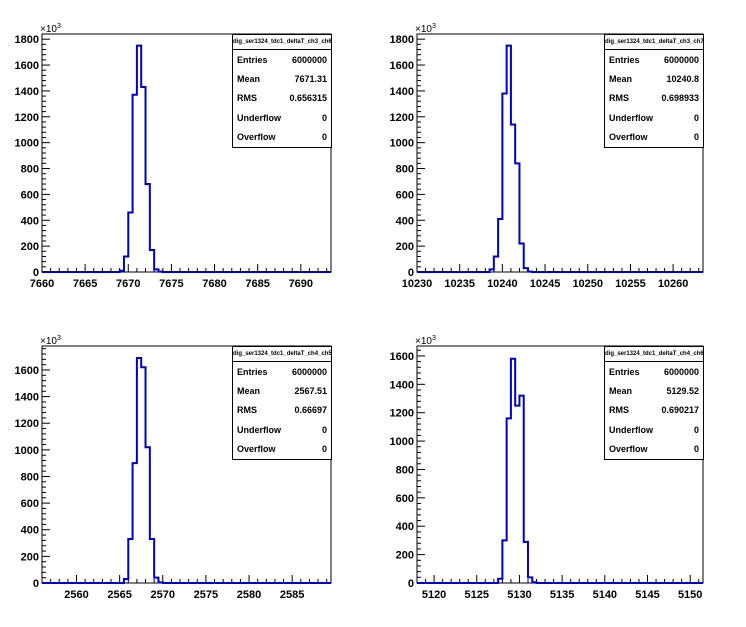 This screenshot has height=627, width=746. What do you see at coordinates (673, 284) in the screenshot?
I see `x-tick-label: 10260` at bounding box center [673, 284].